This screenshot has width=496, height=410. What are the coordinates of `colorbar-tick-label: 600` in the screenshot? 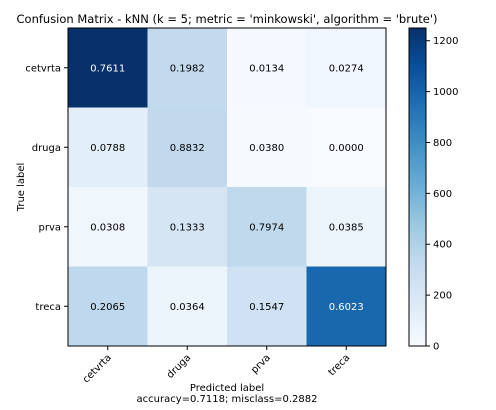 It's located at (442, 194).